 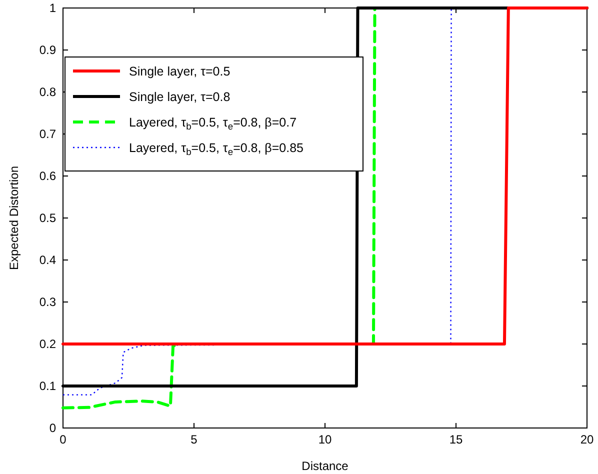 What do you see at coordinates (47, 385) in the screenshot?
I see `y-tick-label: 0.1` at bounding box center [47, 385].